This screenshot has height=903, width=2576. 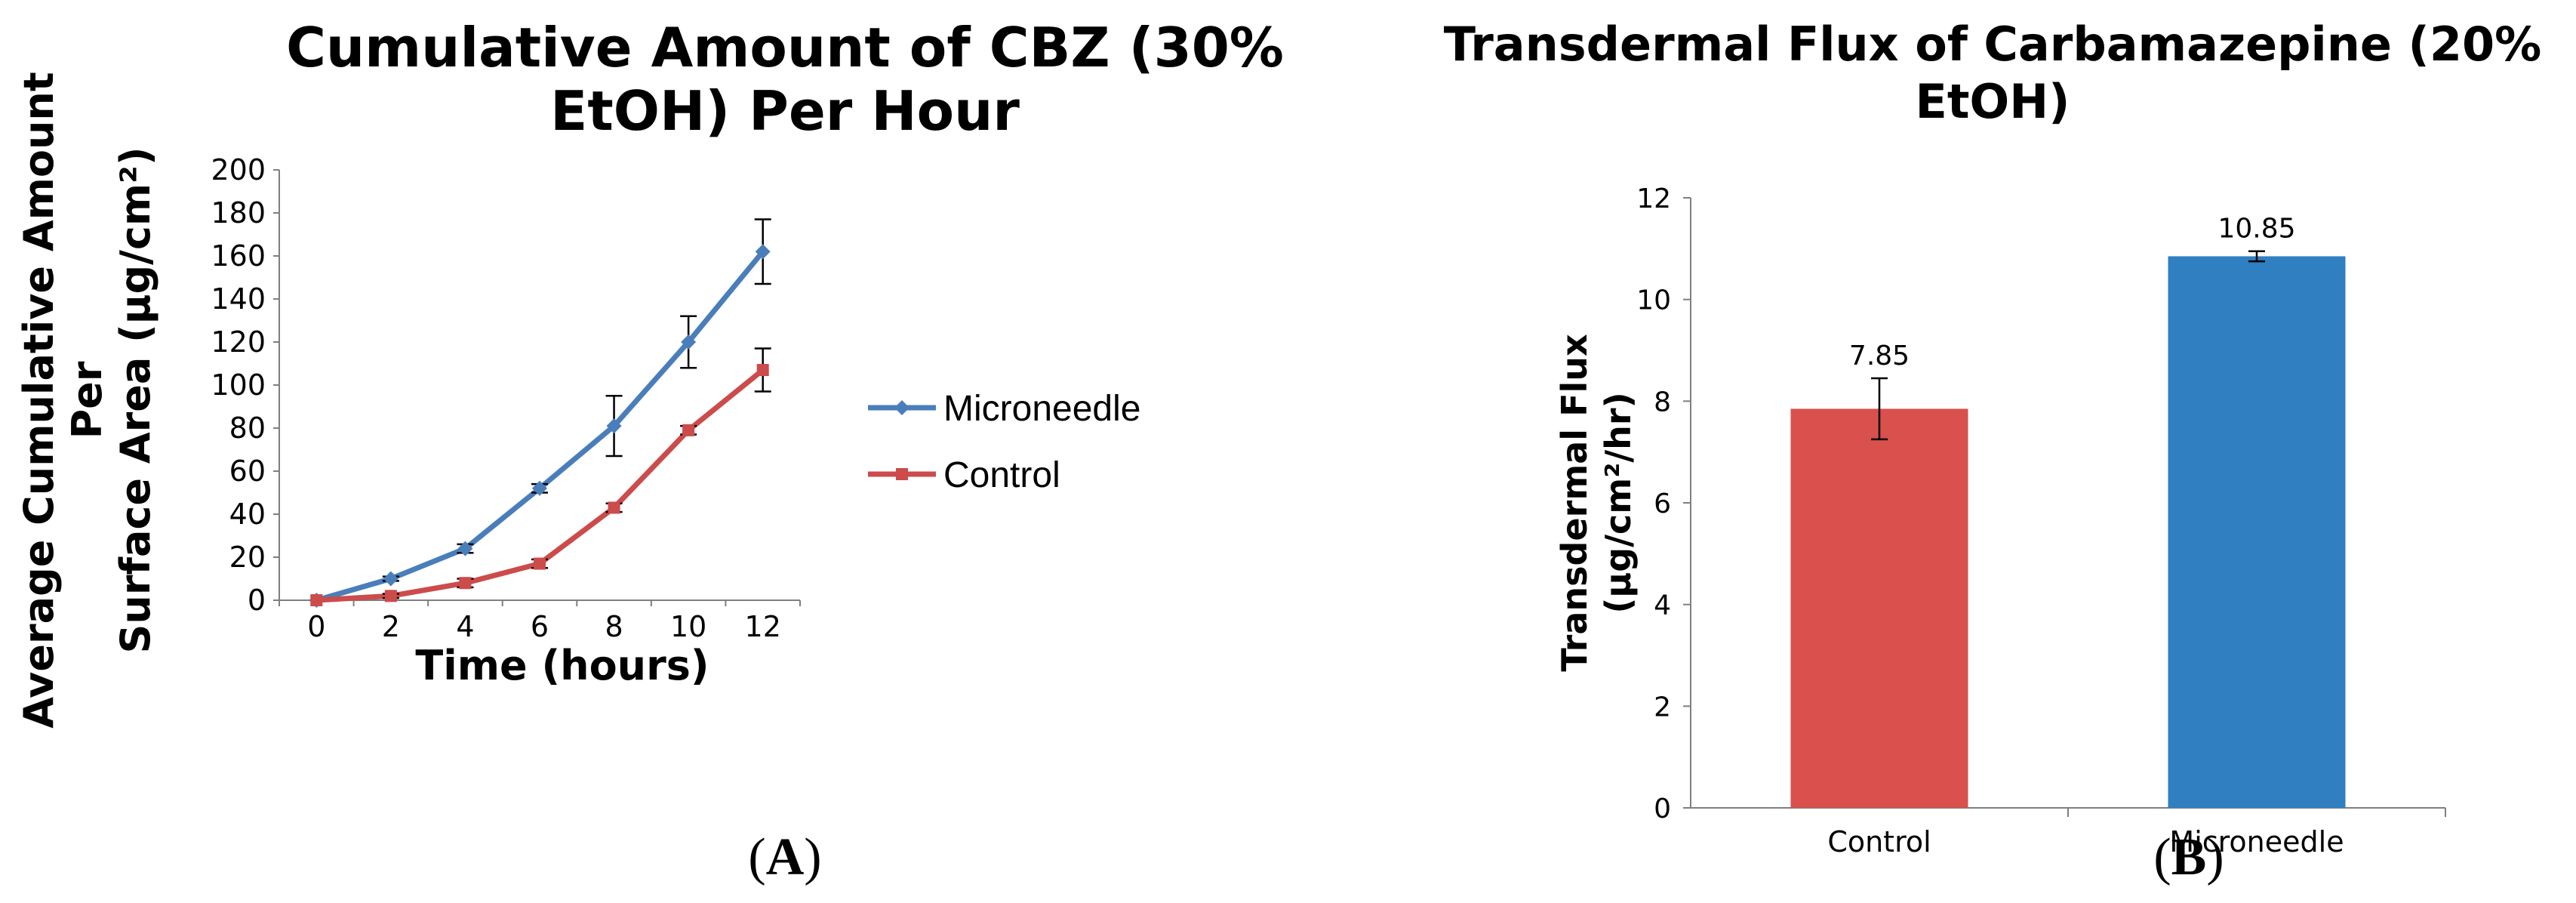 I want to click on line-chart-y-axis-title-line-2: Per, so click(x=87, y=400).